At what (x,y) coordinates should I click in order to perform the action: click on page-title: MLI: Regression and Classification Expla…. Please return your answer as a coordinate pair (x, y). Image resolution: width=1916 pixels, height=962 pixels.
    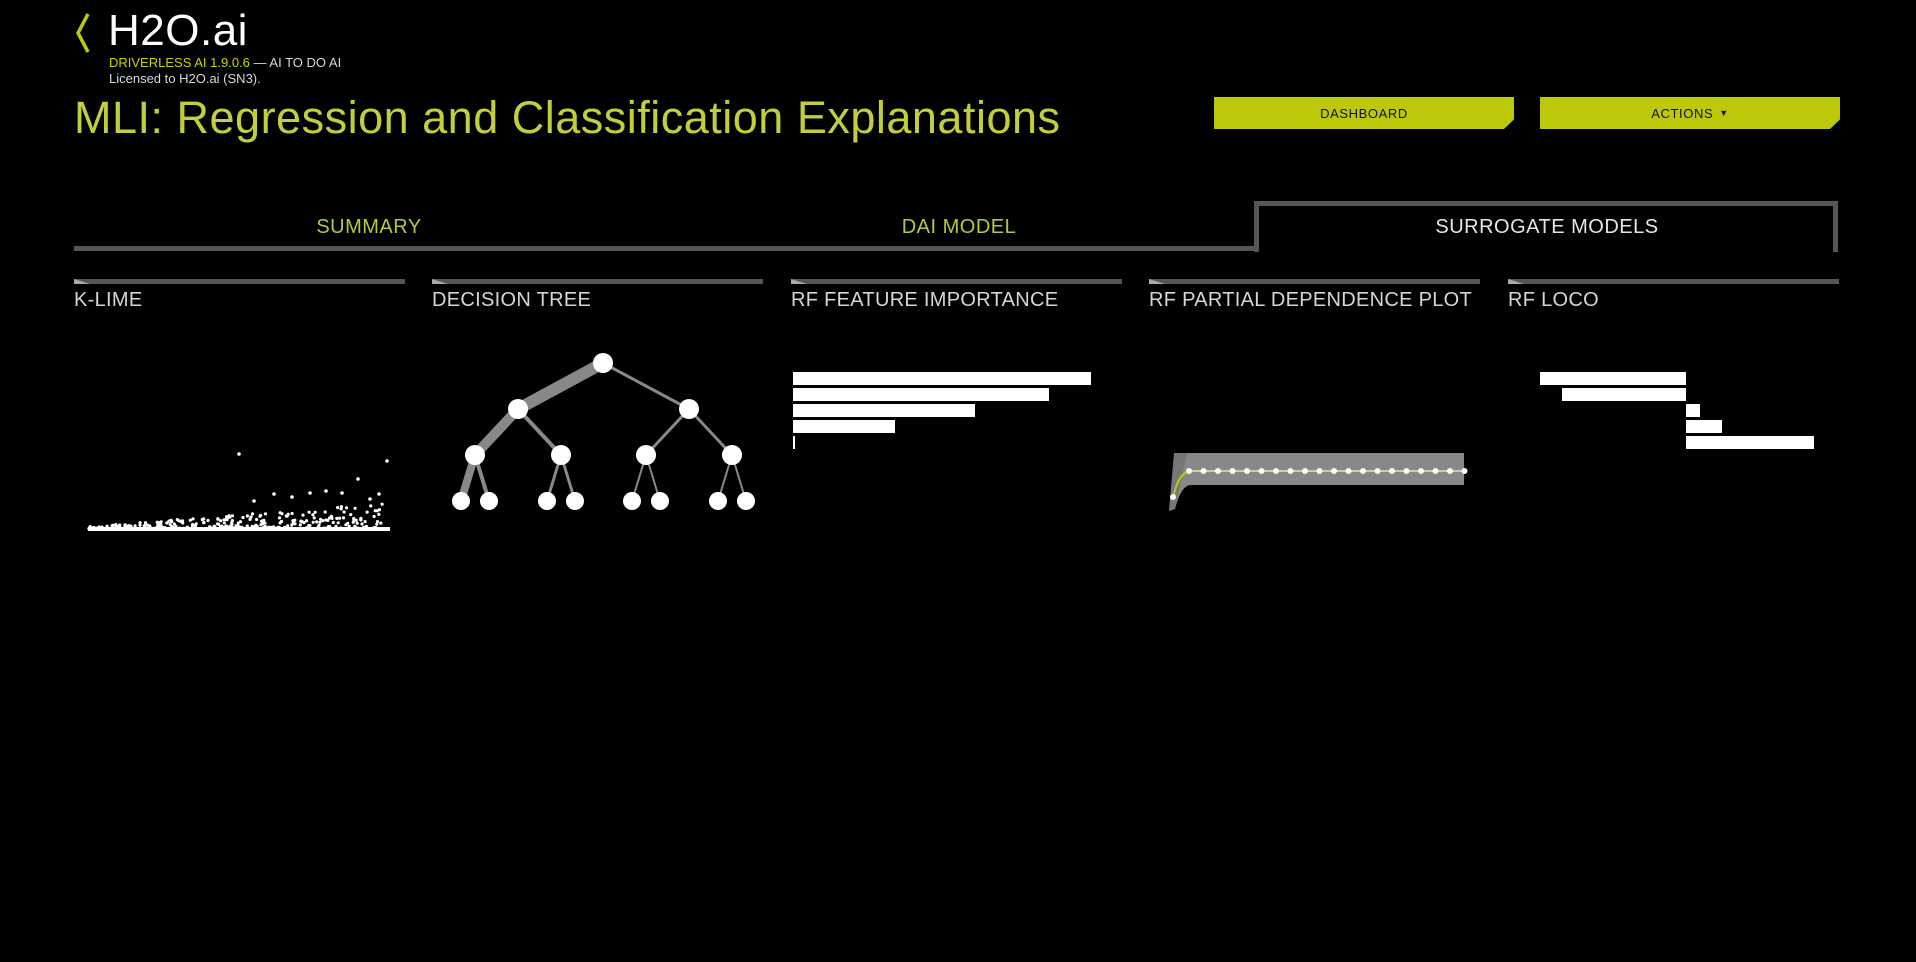
    Looking at the image, I should click on (567, 117).